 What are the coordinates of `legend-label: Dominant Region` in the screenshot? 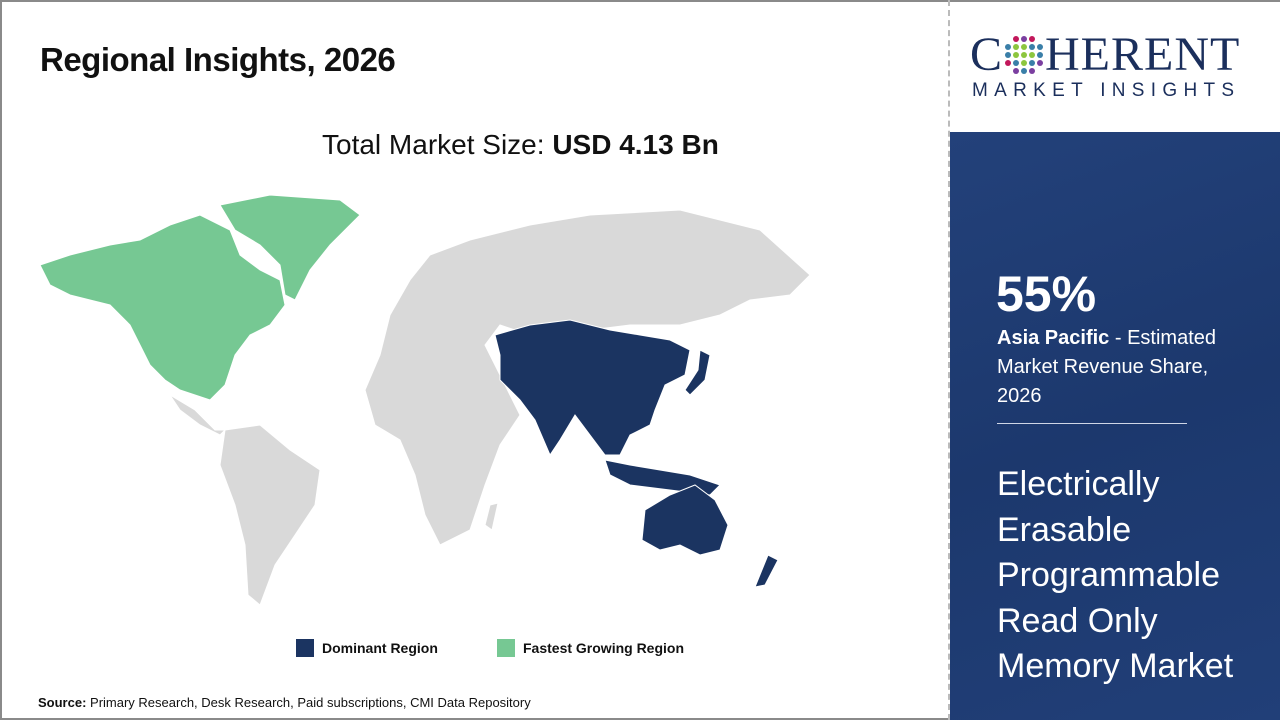 It's located at (380, 648).